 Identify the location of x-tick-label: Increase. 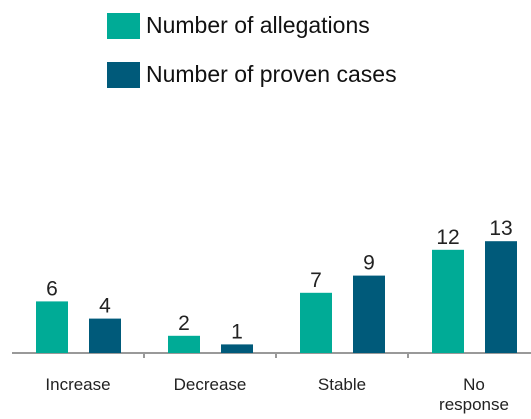
(78, 384).